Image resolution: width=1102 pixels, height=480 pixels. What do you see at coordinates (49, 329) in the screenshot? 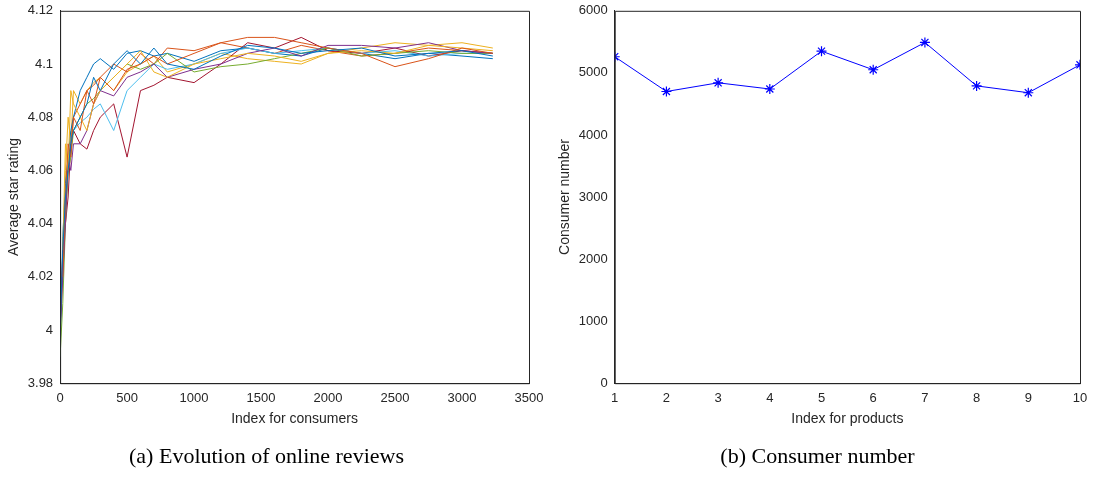
I see `y-tick-label: 4` at bounding box center [49, 329].